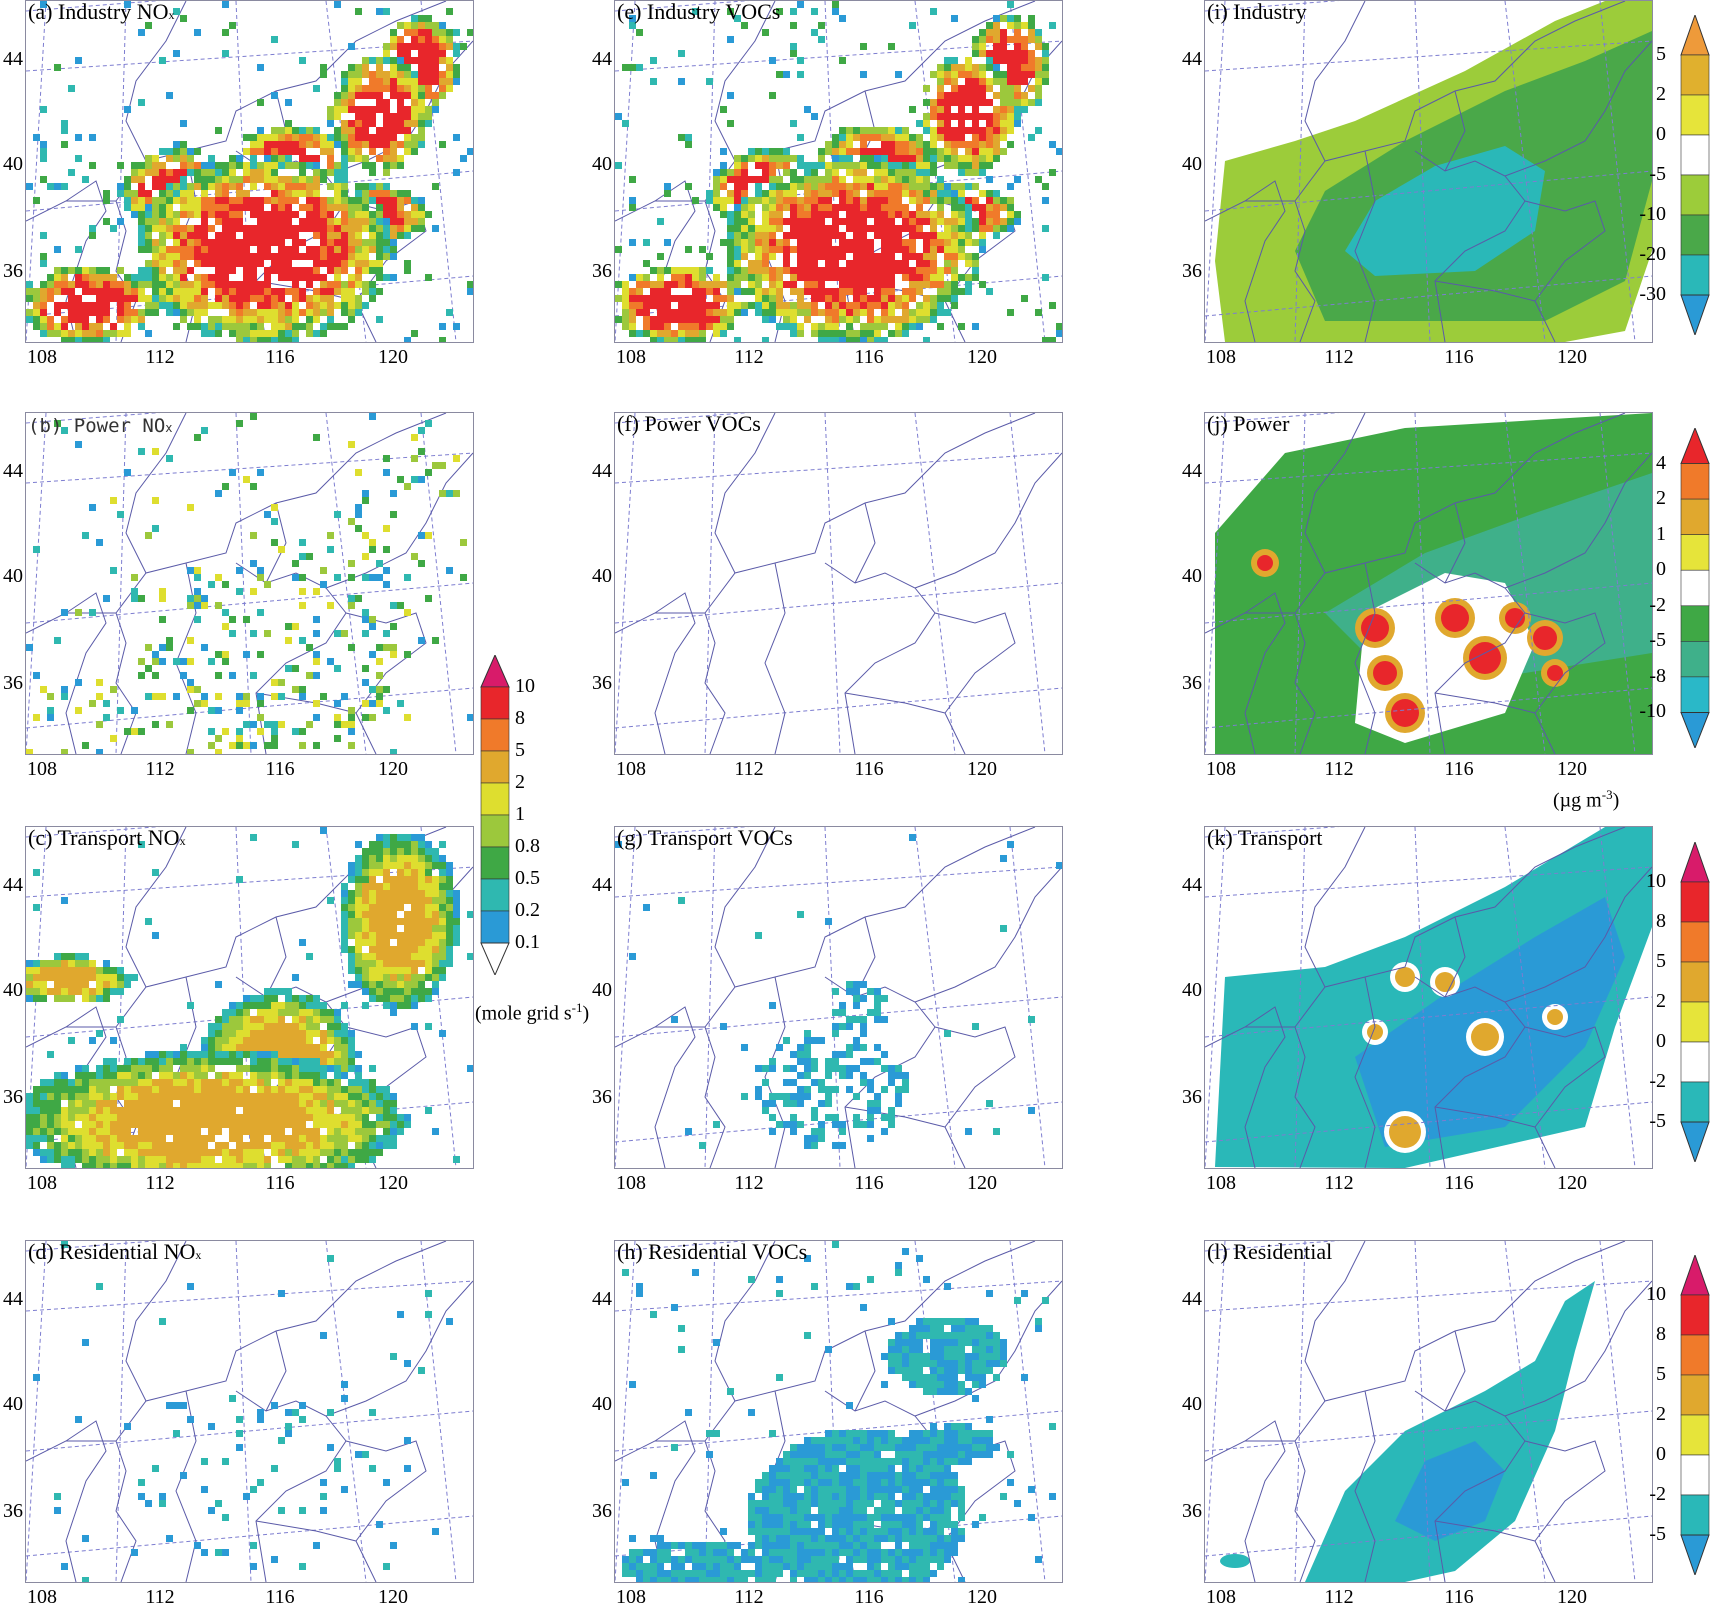 This screenshot has width=1729, height=1610. I want to click on panel-title-h: (h) Residential VOCs, so click(712, 1252).